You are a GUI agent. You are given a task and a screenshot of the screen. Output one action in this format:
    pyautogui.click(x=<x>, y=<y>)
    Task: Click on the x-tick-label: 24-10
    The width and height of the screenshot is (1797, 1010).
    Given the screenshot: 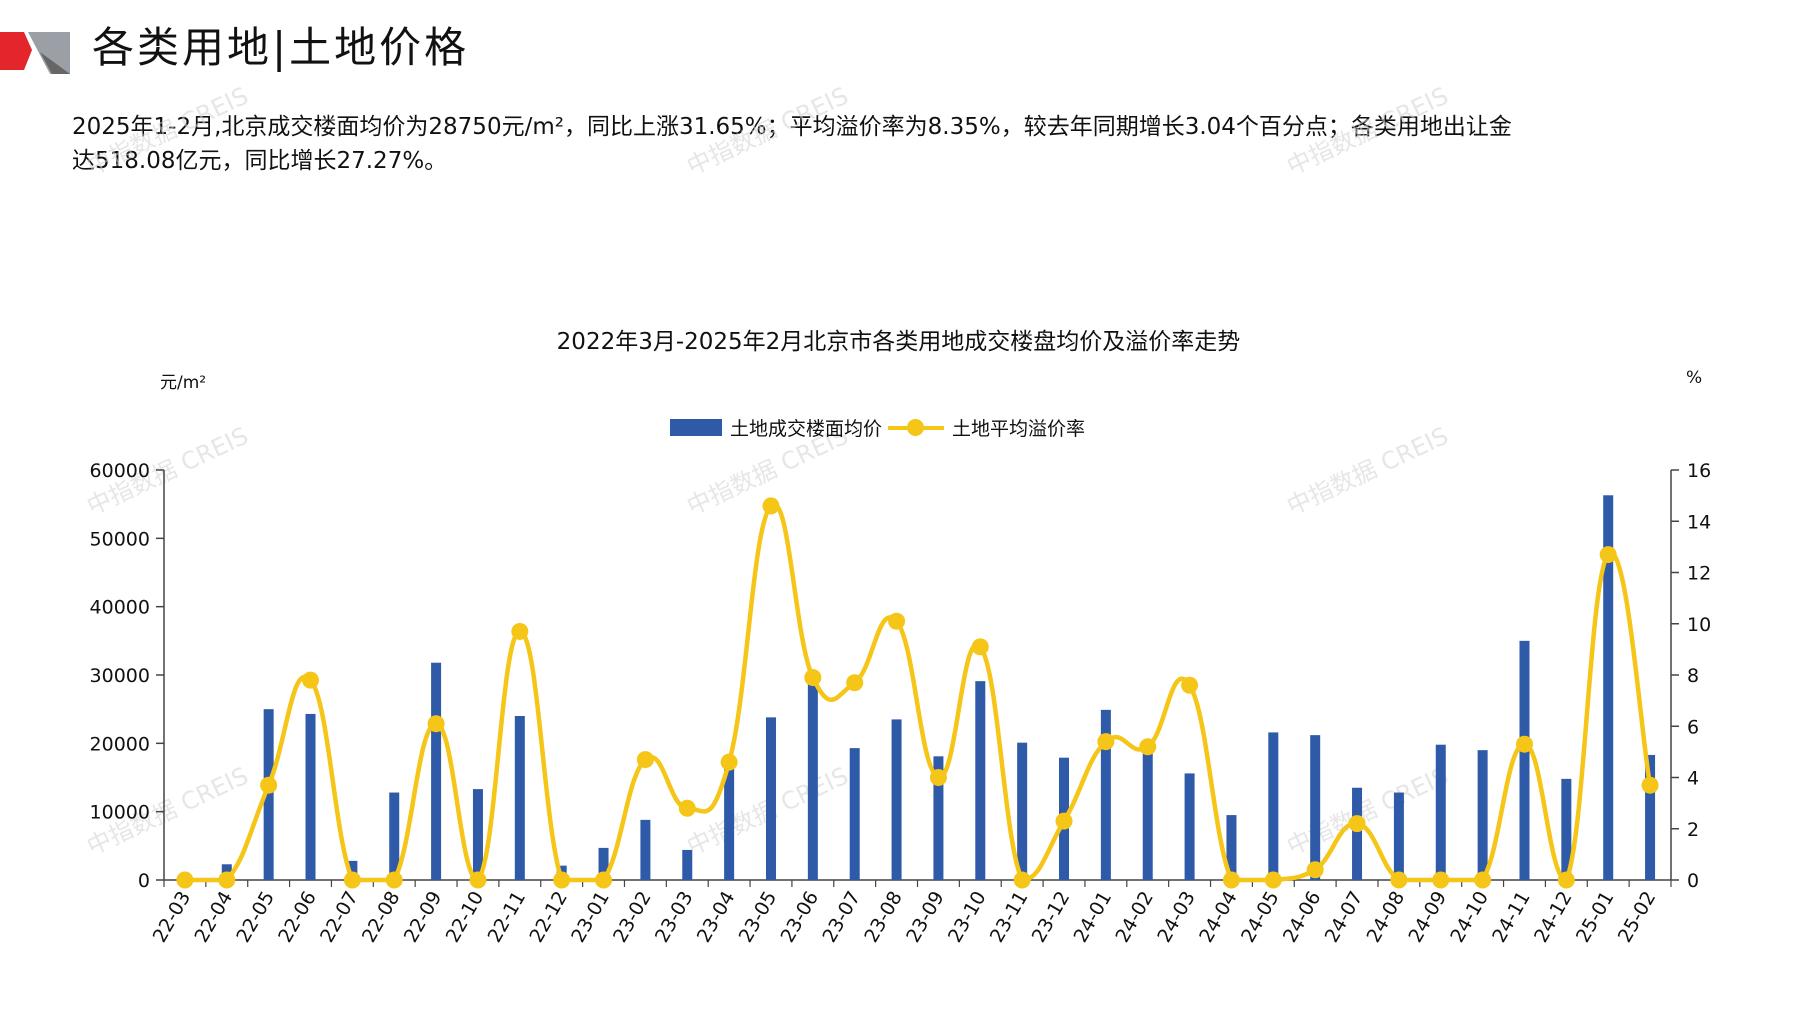 What is the action you would take?
    pyautogui.click(x=1469, y=917)
    